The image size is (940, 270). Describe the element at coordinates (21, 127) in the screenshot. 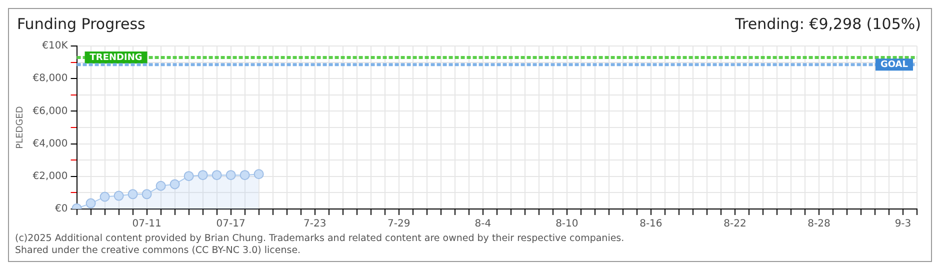

I see `y-axis-title: PLEDGED` at that location.